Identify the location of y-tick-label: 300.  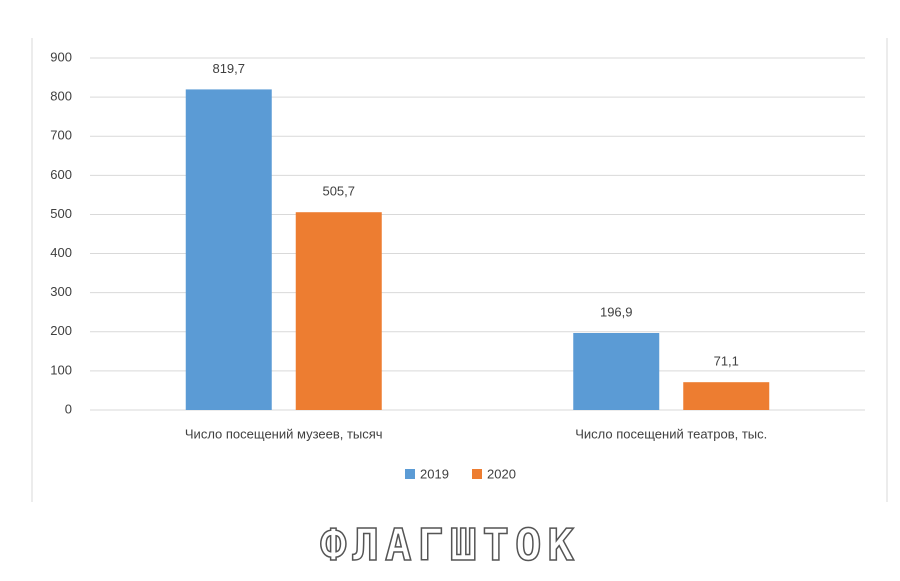
(61, 291).